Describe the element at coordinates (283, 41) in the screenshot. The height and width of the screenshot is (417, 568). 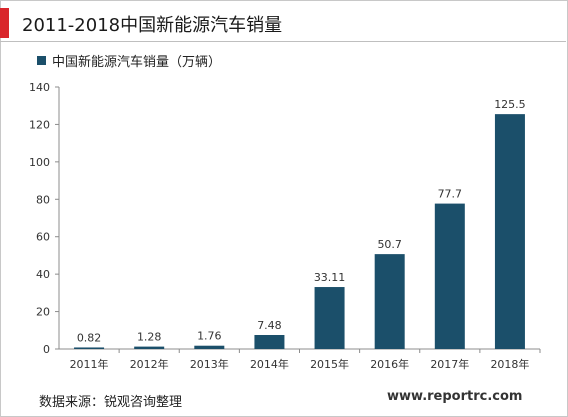
I see `title-divider` at that location.